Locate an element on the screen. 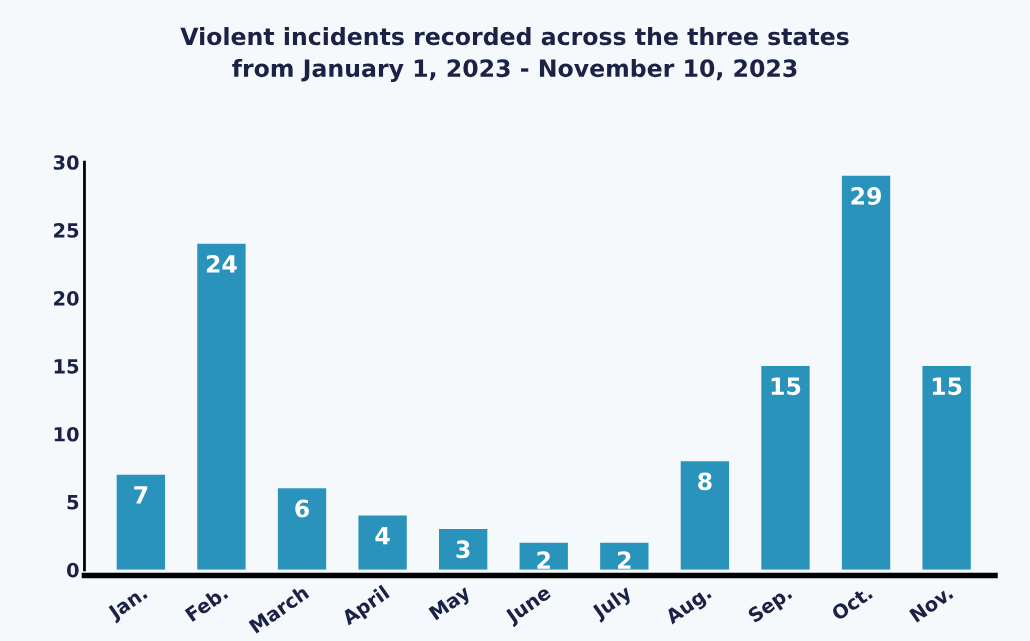 The width and height of the screenshot is (1030, 641). y-tick-label: 20 is located at coordinates (66, 298).